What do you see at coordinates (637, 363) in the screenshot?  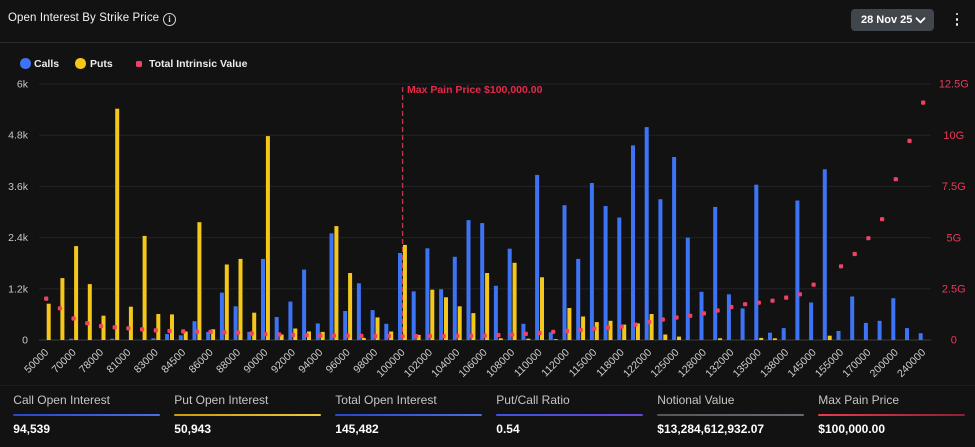 I see `svg-text: 122000` at bounding box center [637, 363].